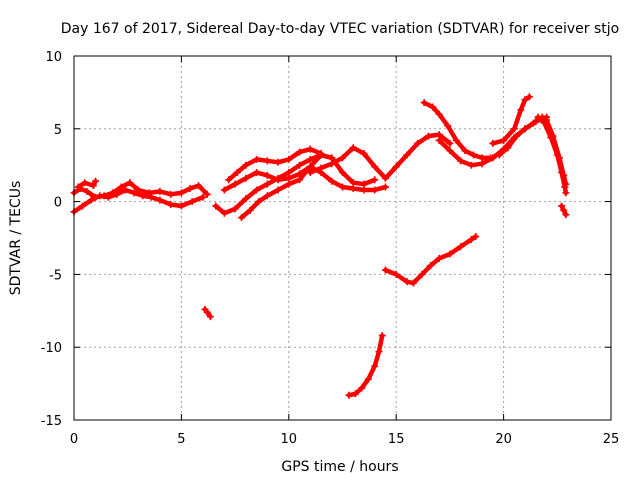  What do you see at coordinates (344, 439) in the screenshot?
I see `x-tick-labels: 0 5 10 15 20 25` at bounding box center [344, 439].